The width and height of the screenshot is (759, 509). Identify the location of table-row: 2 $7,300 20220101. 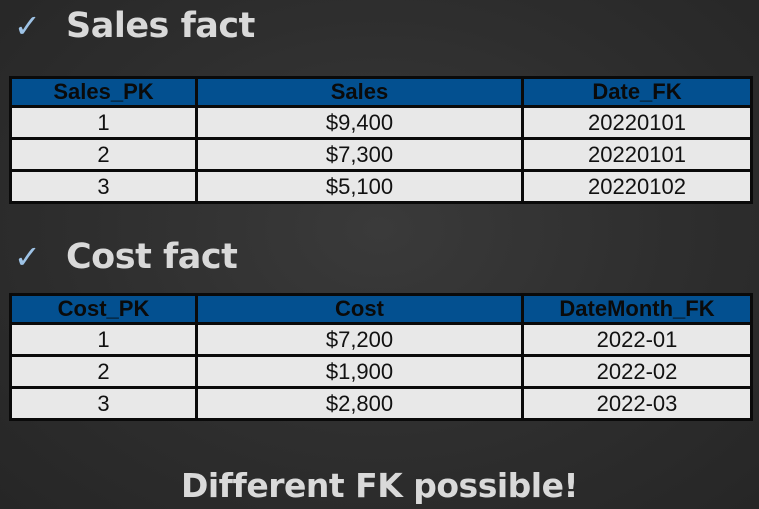
(381, 154).